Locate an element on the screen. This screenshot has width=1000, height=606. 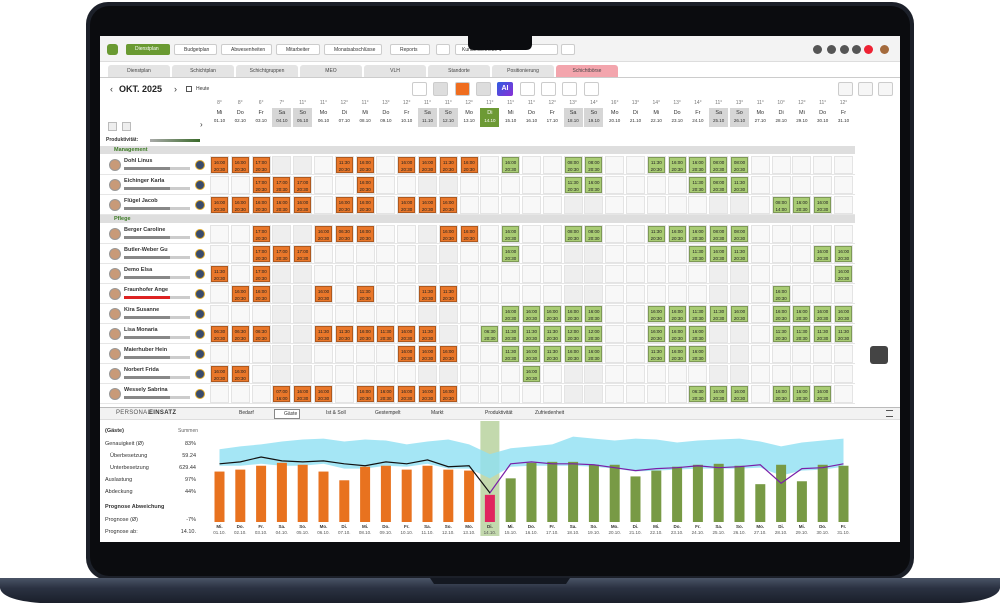
tab: Schichtbörse is located at coordinates (587, 71).